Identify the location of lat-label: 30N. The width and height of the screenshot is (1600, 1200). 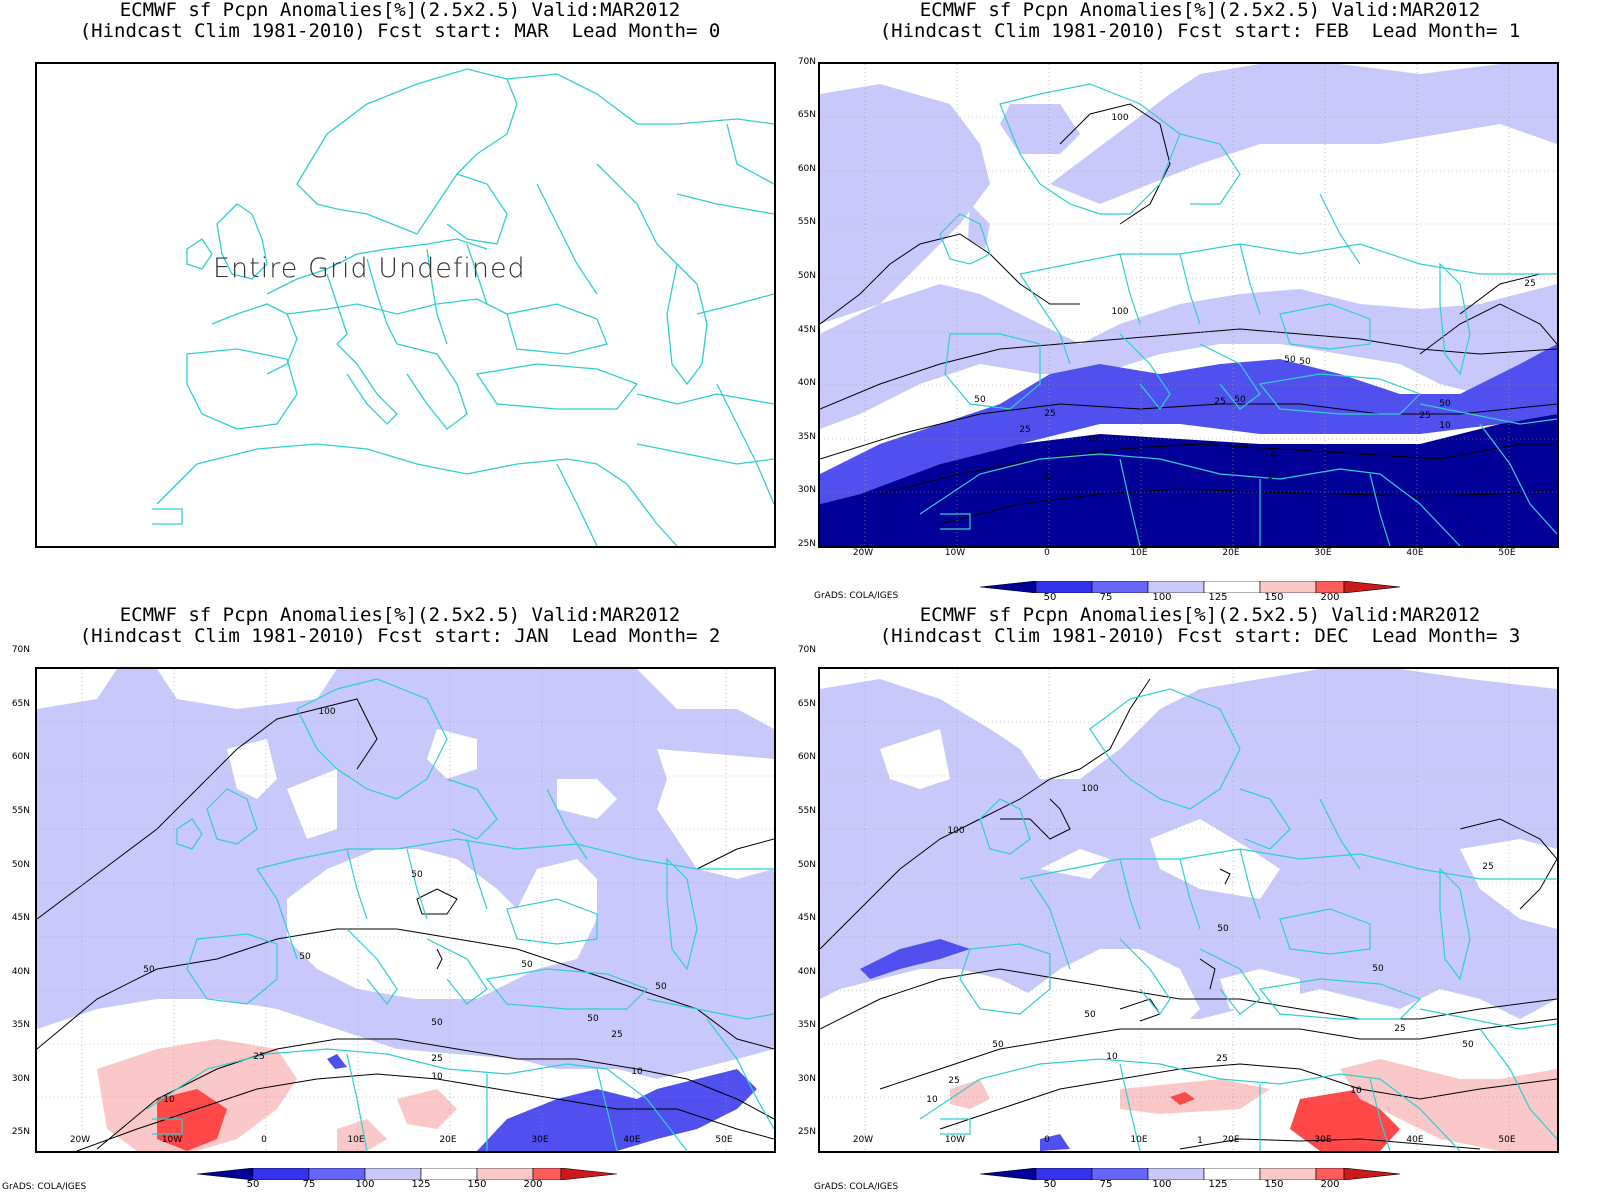
(806, 1079).